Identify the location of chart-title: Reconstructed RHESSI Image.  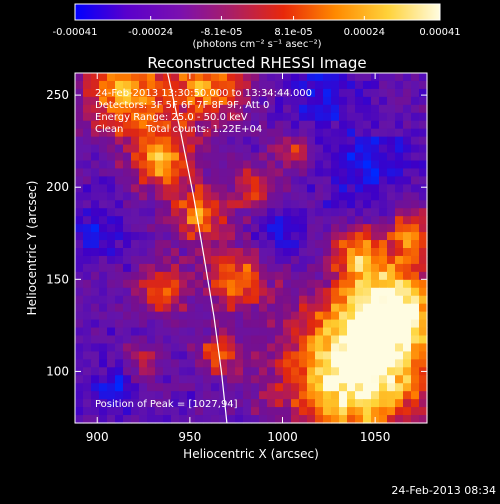
(256, 63).